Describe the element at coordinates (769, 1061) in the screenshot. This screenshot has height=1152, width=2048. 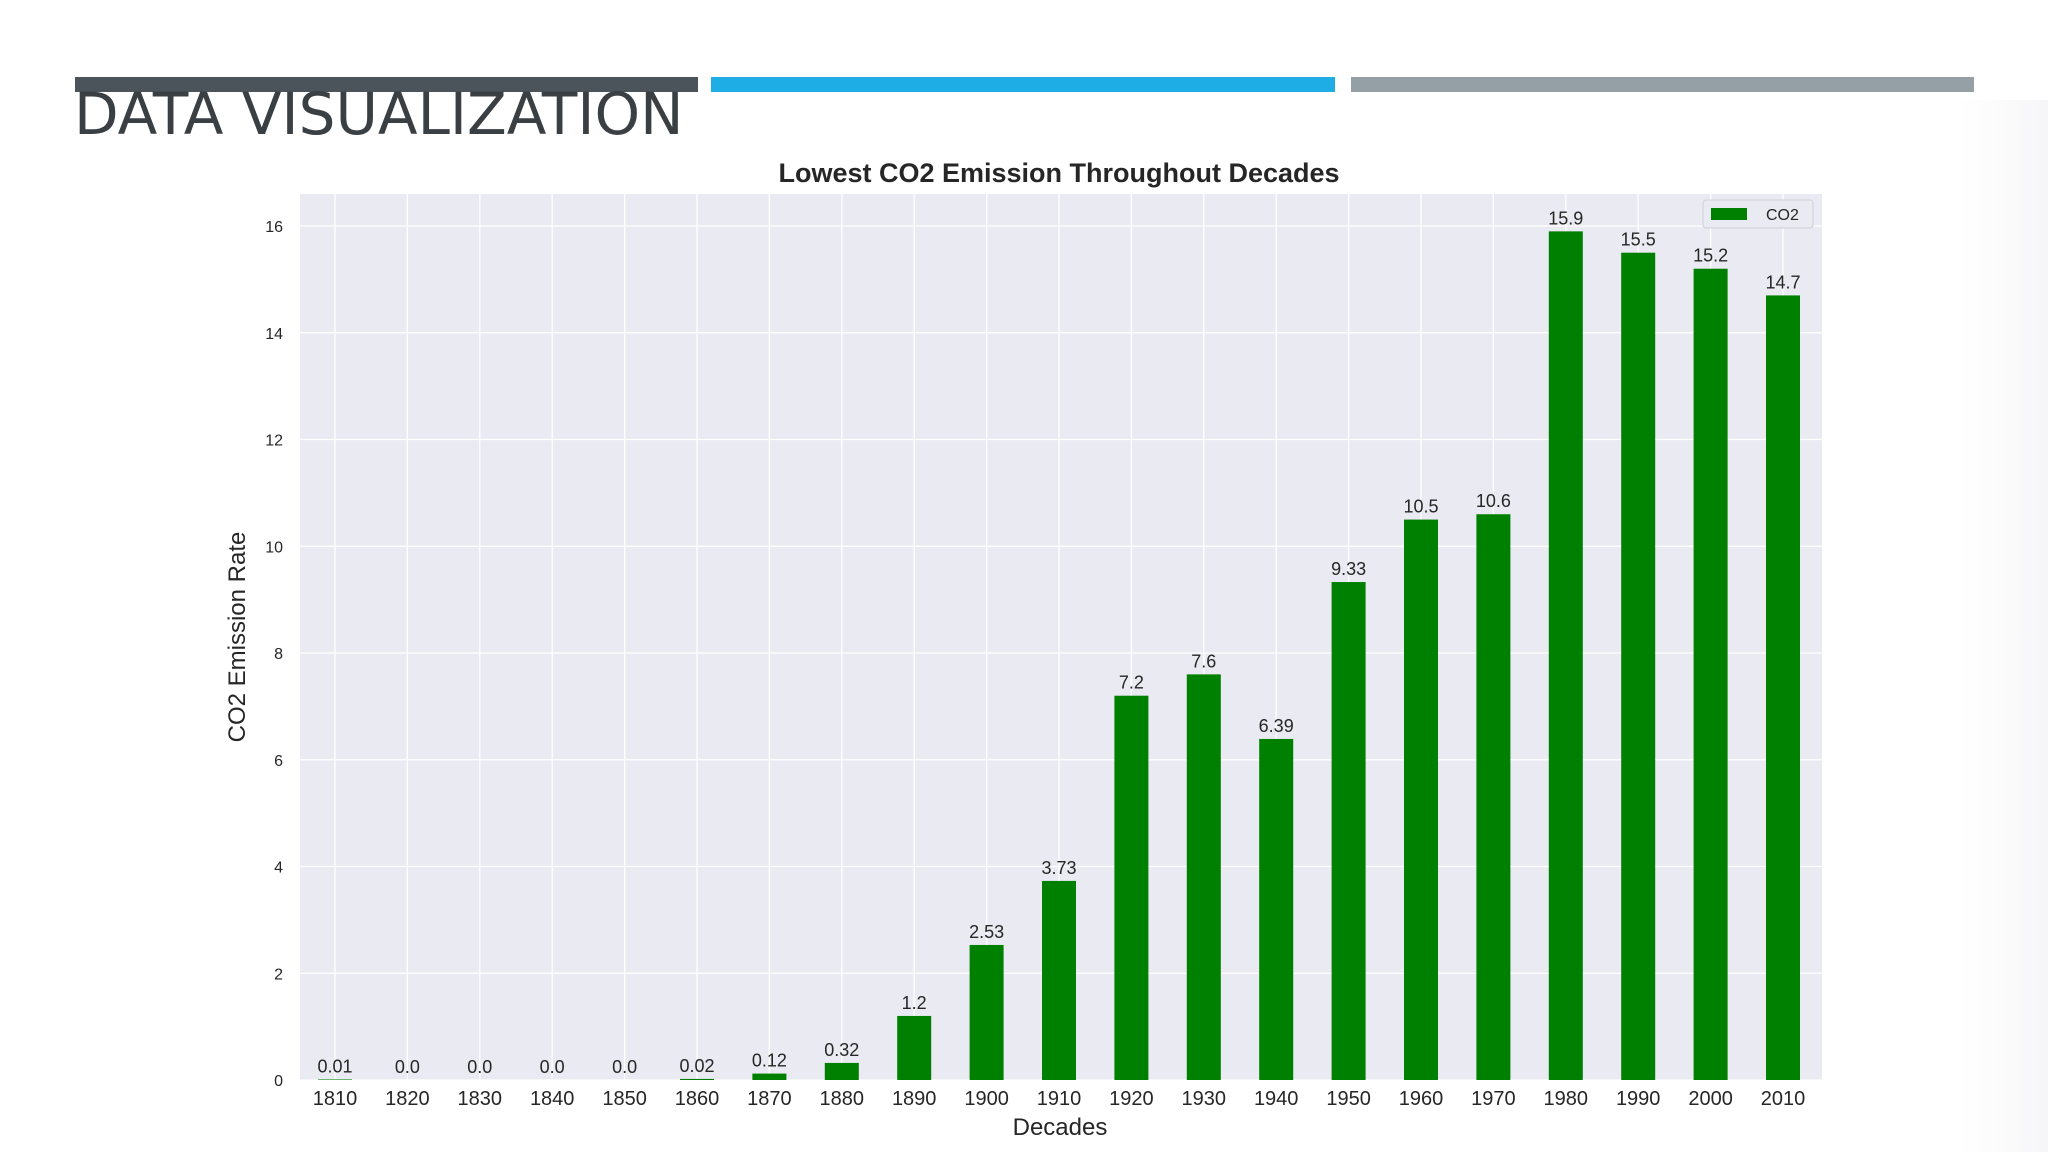
I see `data-label-1870: 0.12` at that location.